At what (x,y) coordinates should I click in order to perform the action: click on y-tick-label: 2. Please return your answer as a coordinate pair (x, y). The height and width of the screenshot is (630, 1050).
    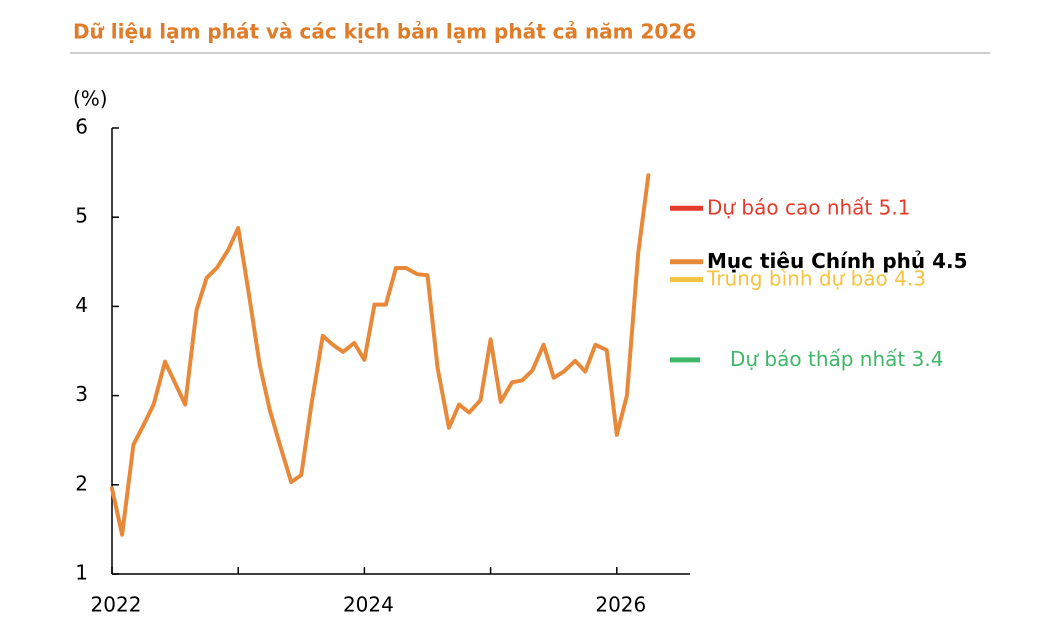
    Looking at the image, I should click on (81, 483).